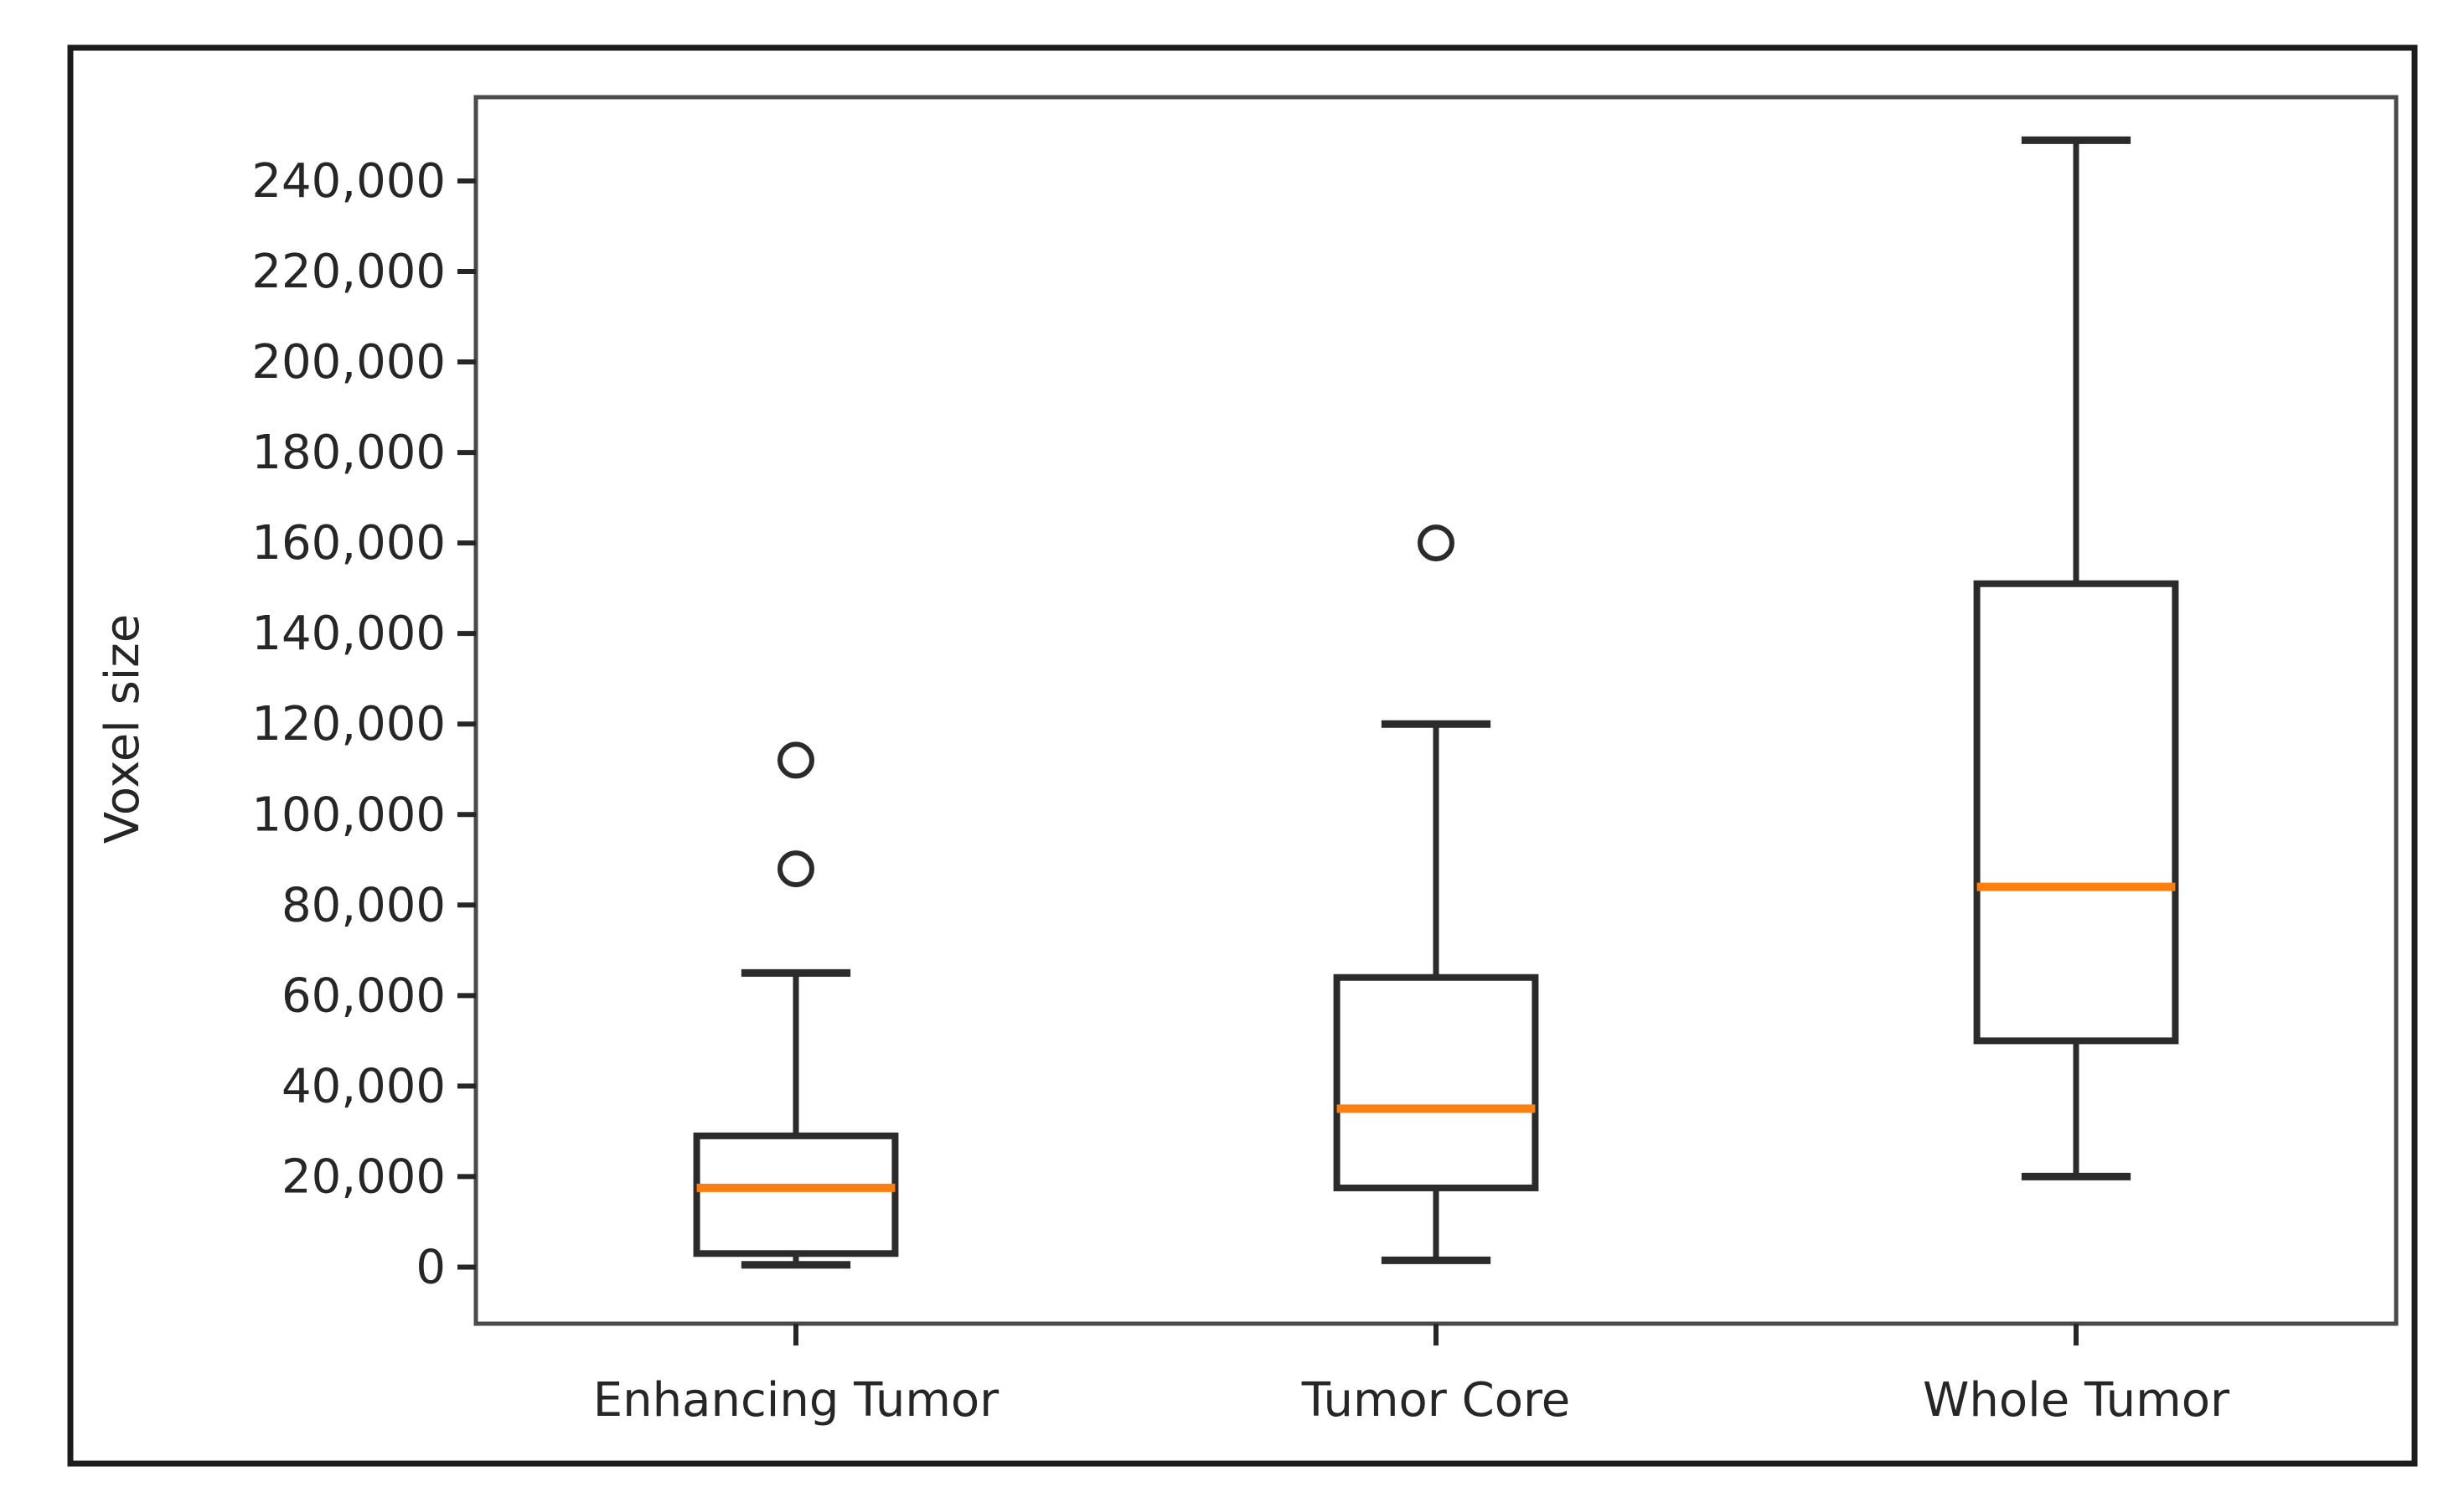 This screenshot has height=1508, width=2464. What do you see at coordinates (123, 729) in the screenshot?
I see `y-axis-title: Voxel size` at bounding box center [123, 729].